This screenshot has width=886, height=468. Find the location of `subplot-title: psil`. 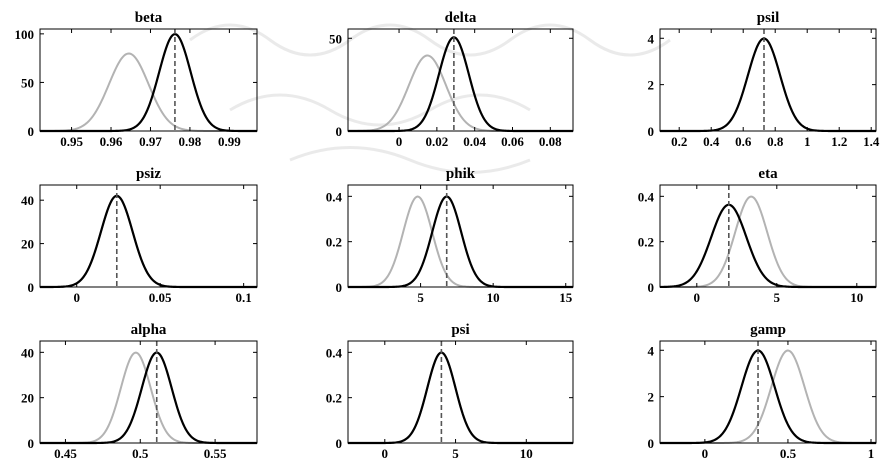

subplot-title: psil is located at coordinates (768, 18).